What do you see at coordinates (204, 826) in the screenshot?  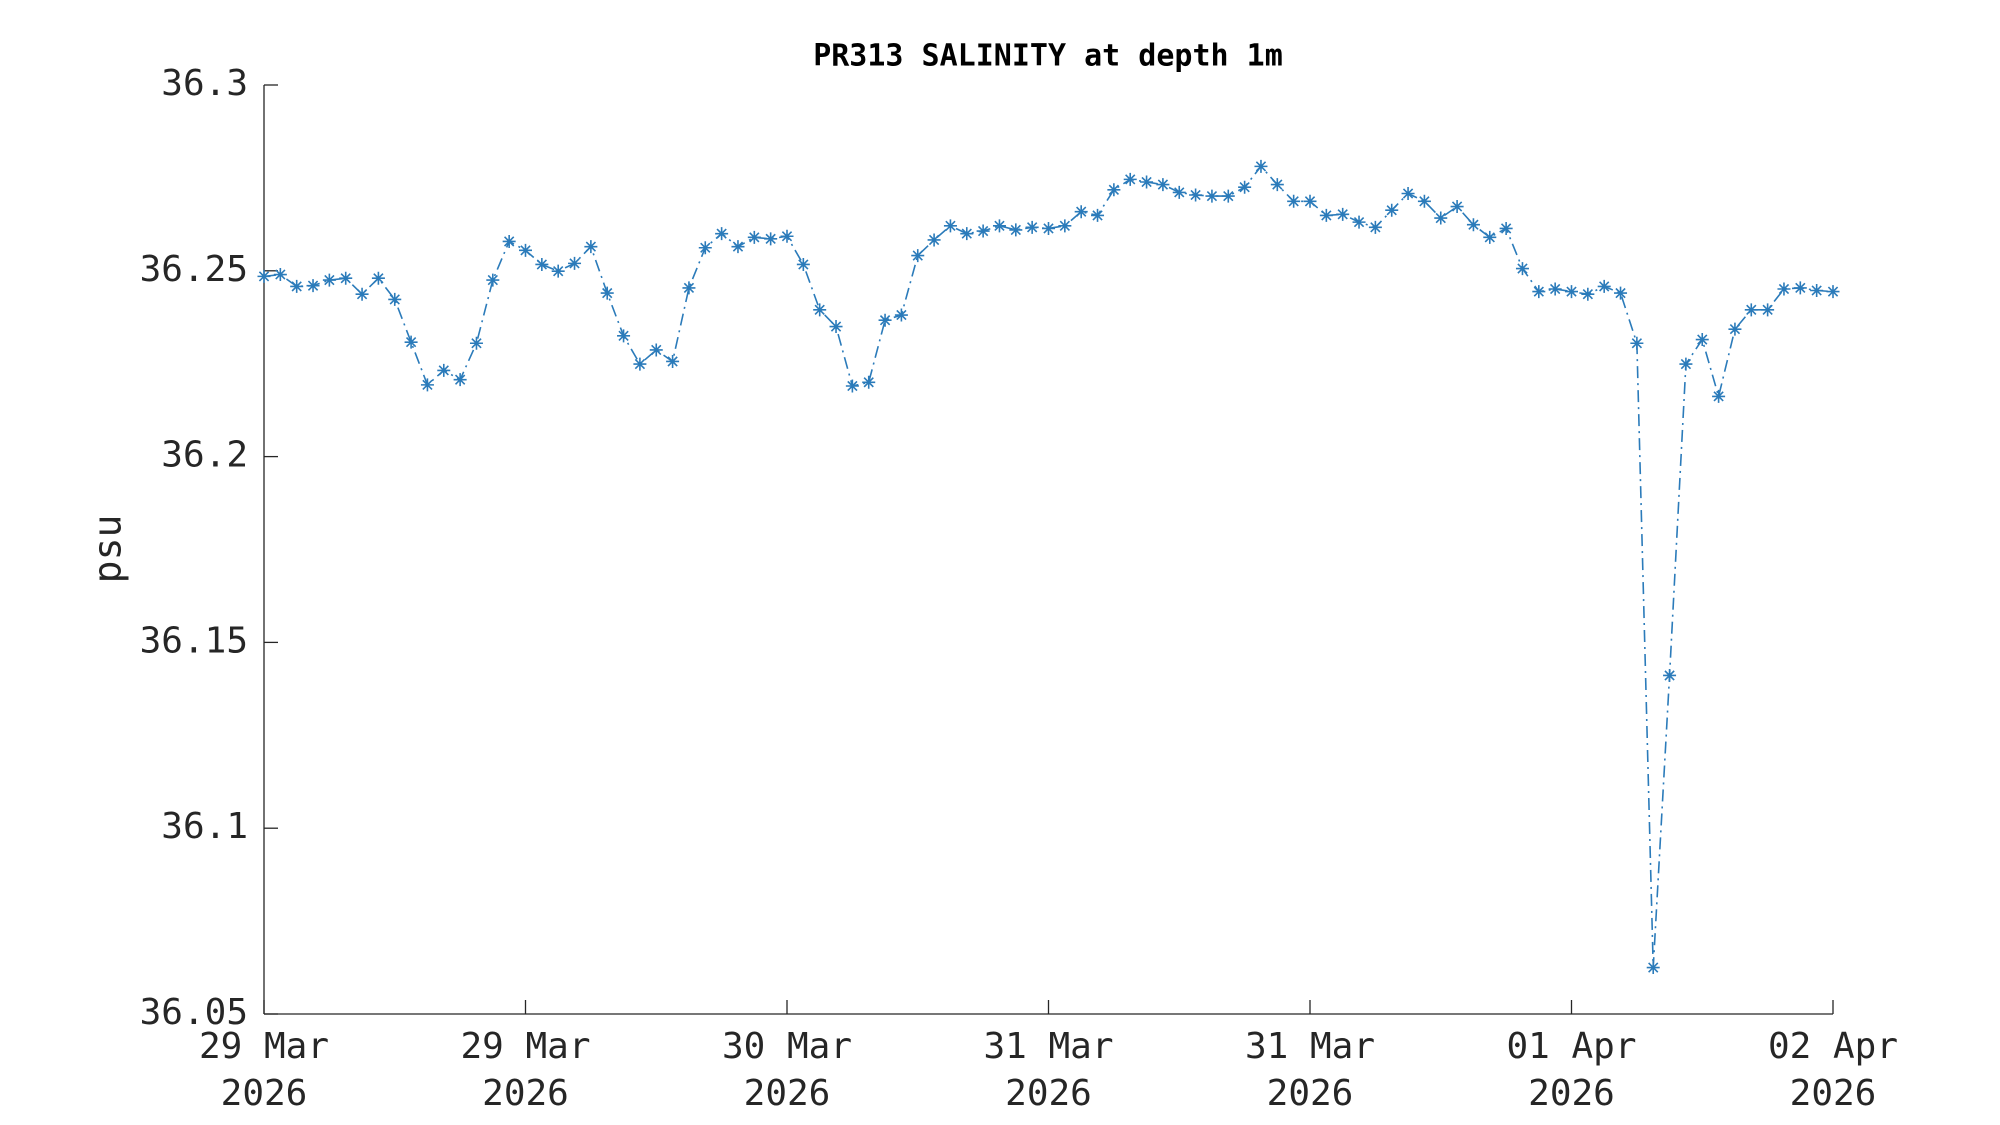 I see `y-tick-label: 36.1` at bounding box center [204, 826].